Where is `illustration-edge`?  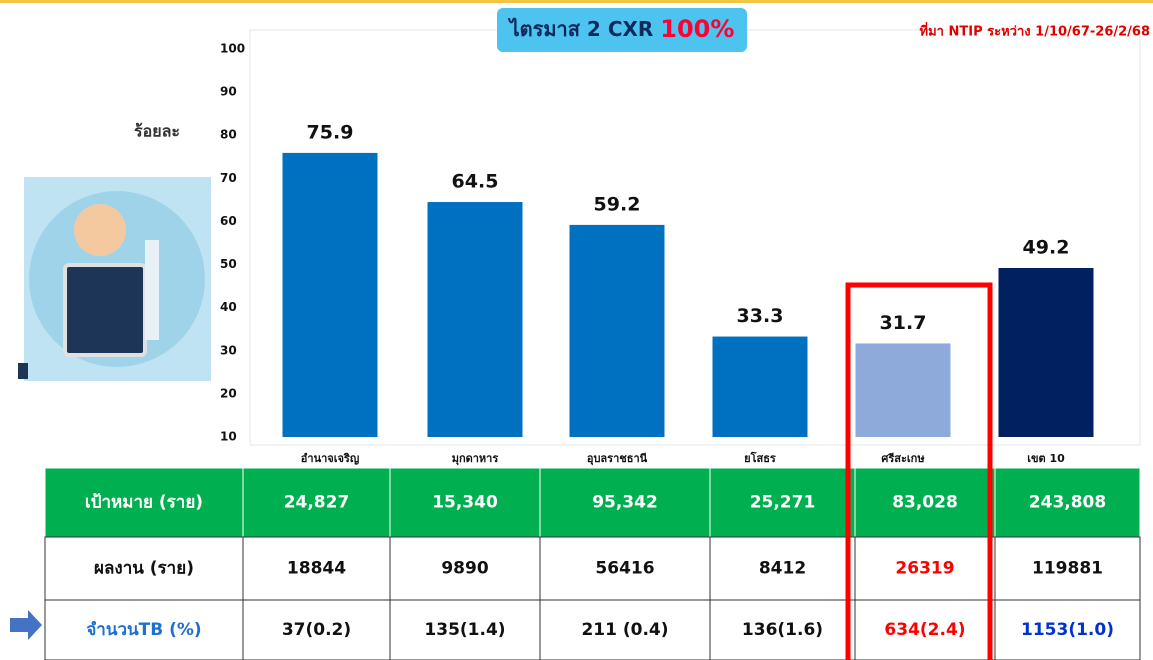 illustration-edge is located at coordinates (23, 371).